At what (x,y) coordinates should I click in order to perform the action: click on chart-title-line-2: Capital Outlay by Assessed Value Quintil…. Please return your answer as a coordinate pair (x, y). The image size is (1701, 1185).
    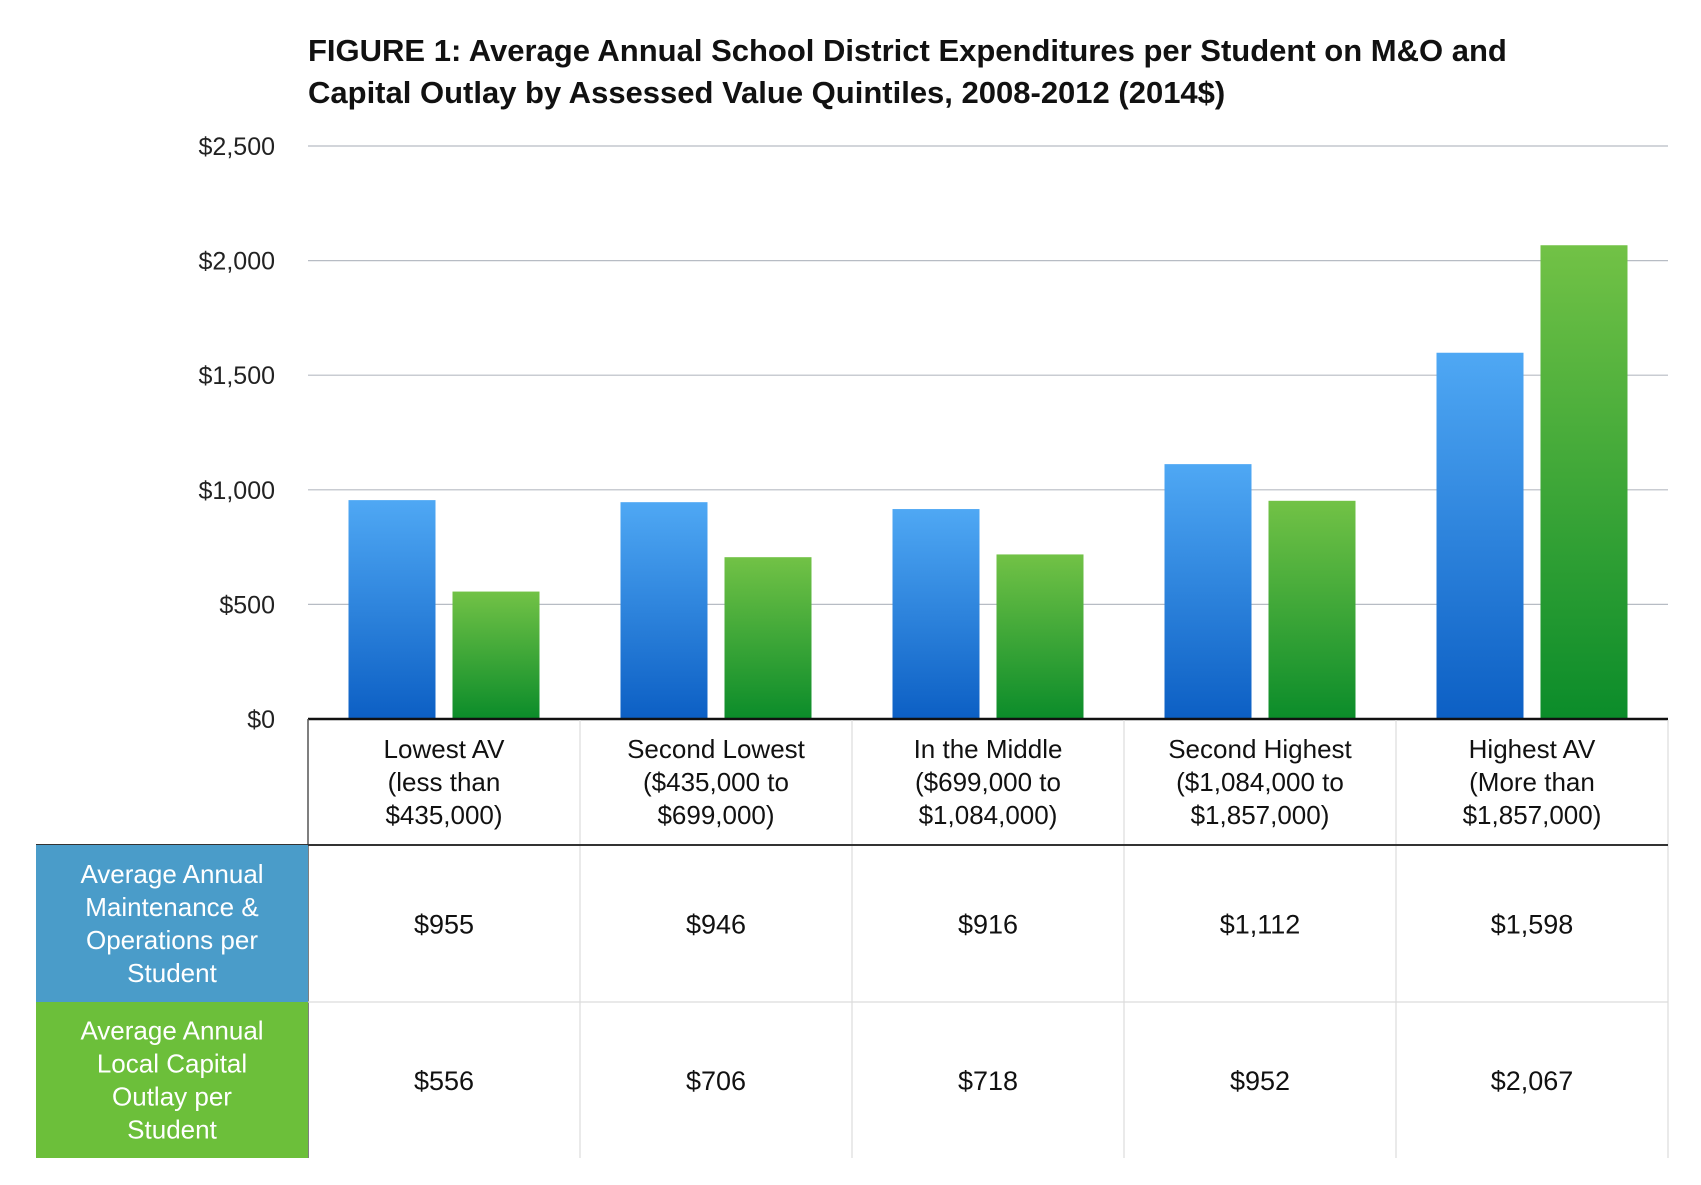
    Looking at the image, I should click on (767, 92).